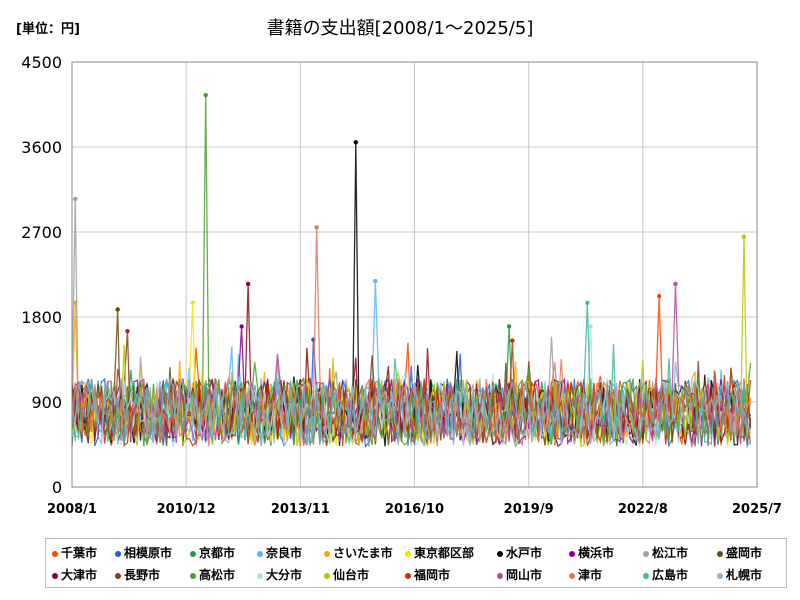 This screenshot has height=600, width=800. Describe the element at coordinates (400, 28) in the screenshot. I see `chart-title: 書籍の支出額[2008/1～2025/5]` at that location.